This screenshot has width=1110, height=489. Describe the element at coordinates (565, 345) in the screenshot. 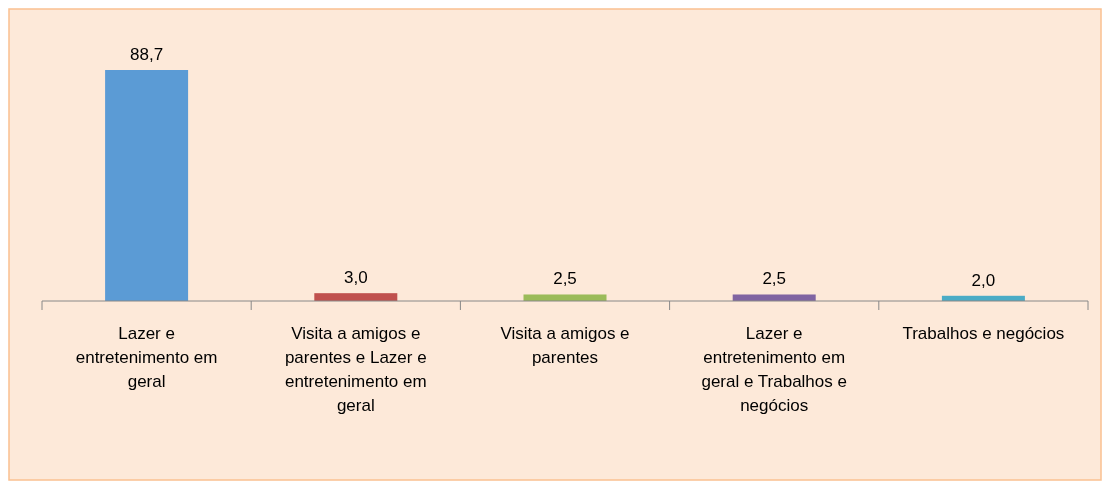

I see `x-tick-label: Visita a amigos e parentes` at that location.